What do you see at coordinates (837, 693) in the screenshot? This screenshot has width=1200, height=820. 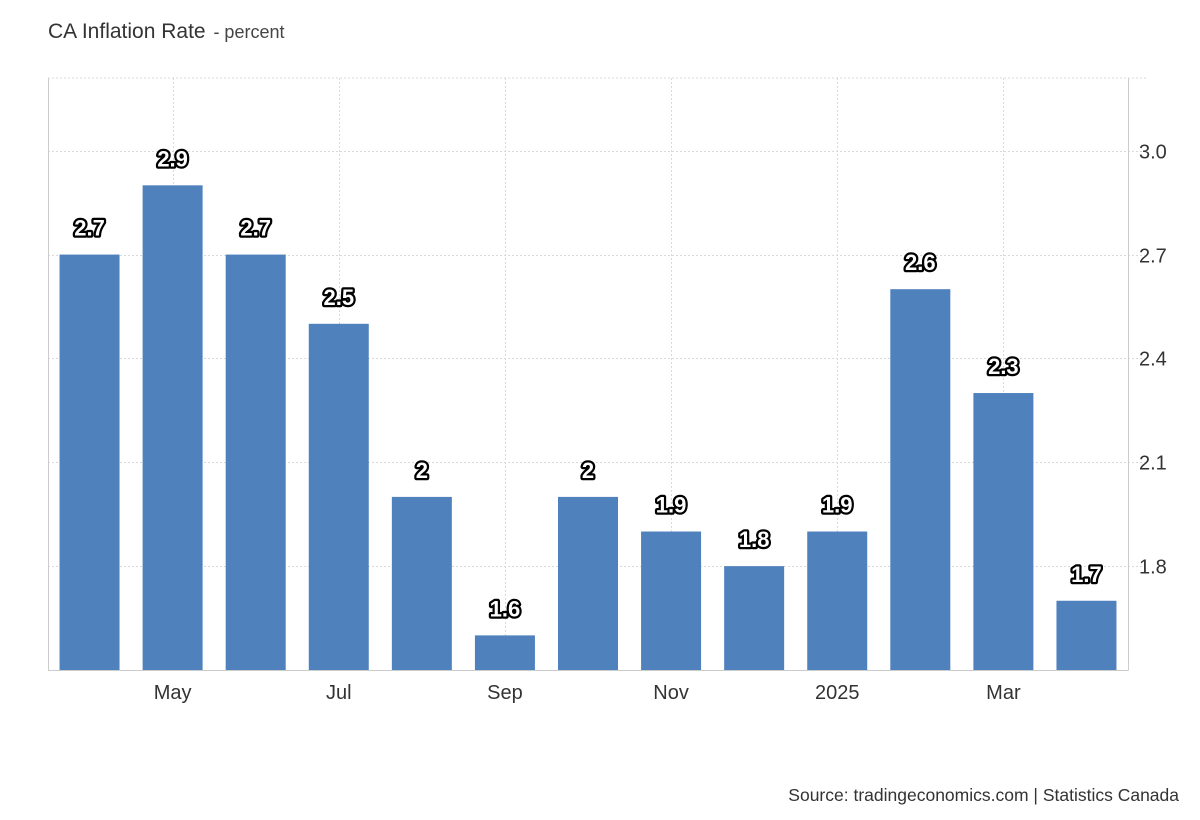 I see `x-tick-label: 2025` at bounding box center [837, 693].